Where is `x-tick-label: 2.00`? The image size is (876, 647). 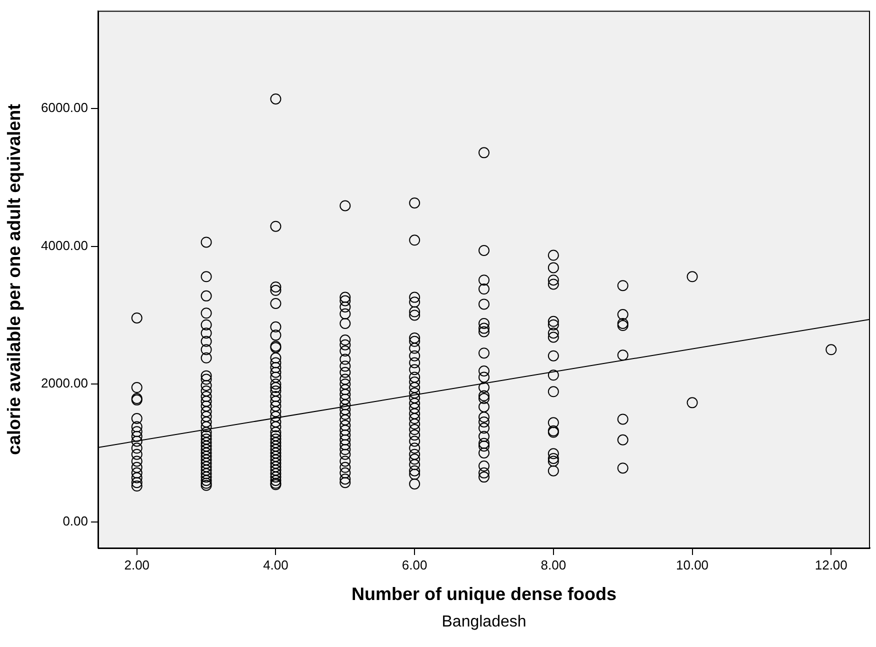 x-tick-label: 2.00 is located at coordinates (137, 564).